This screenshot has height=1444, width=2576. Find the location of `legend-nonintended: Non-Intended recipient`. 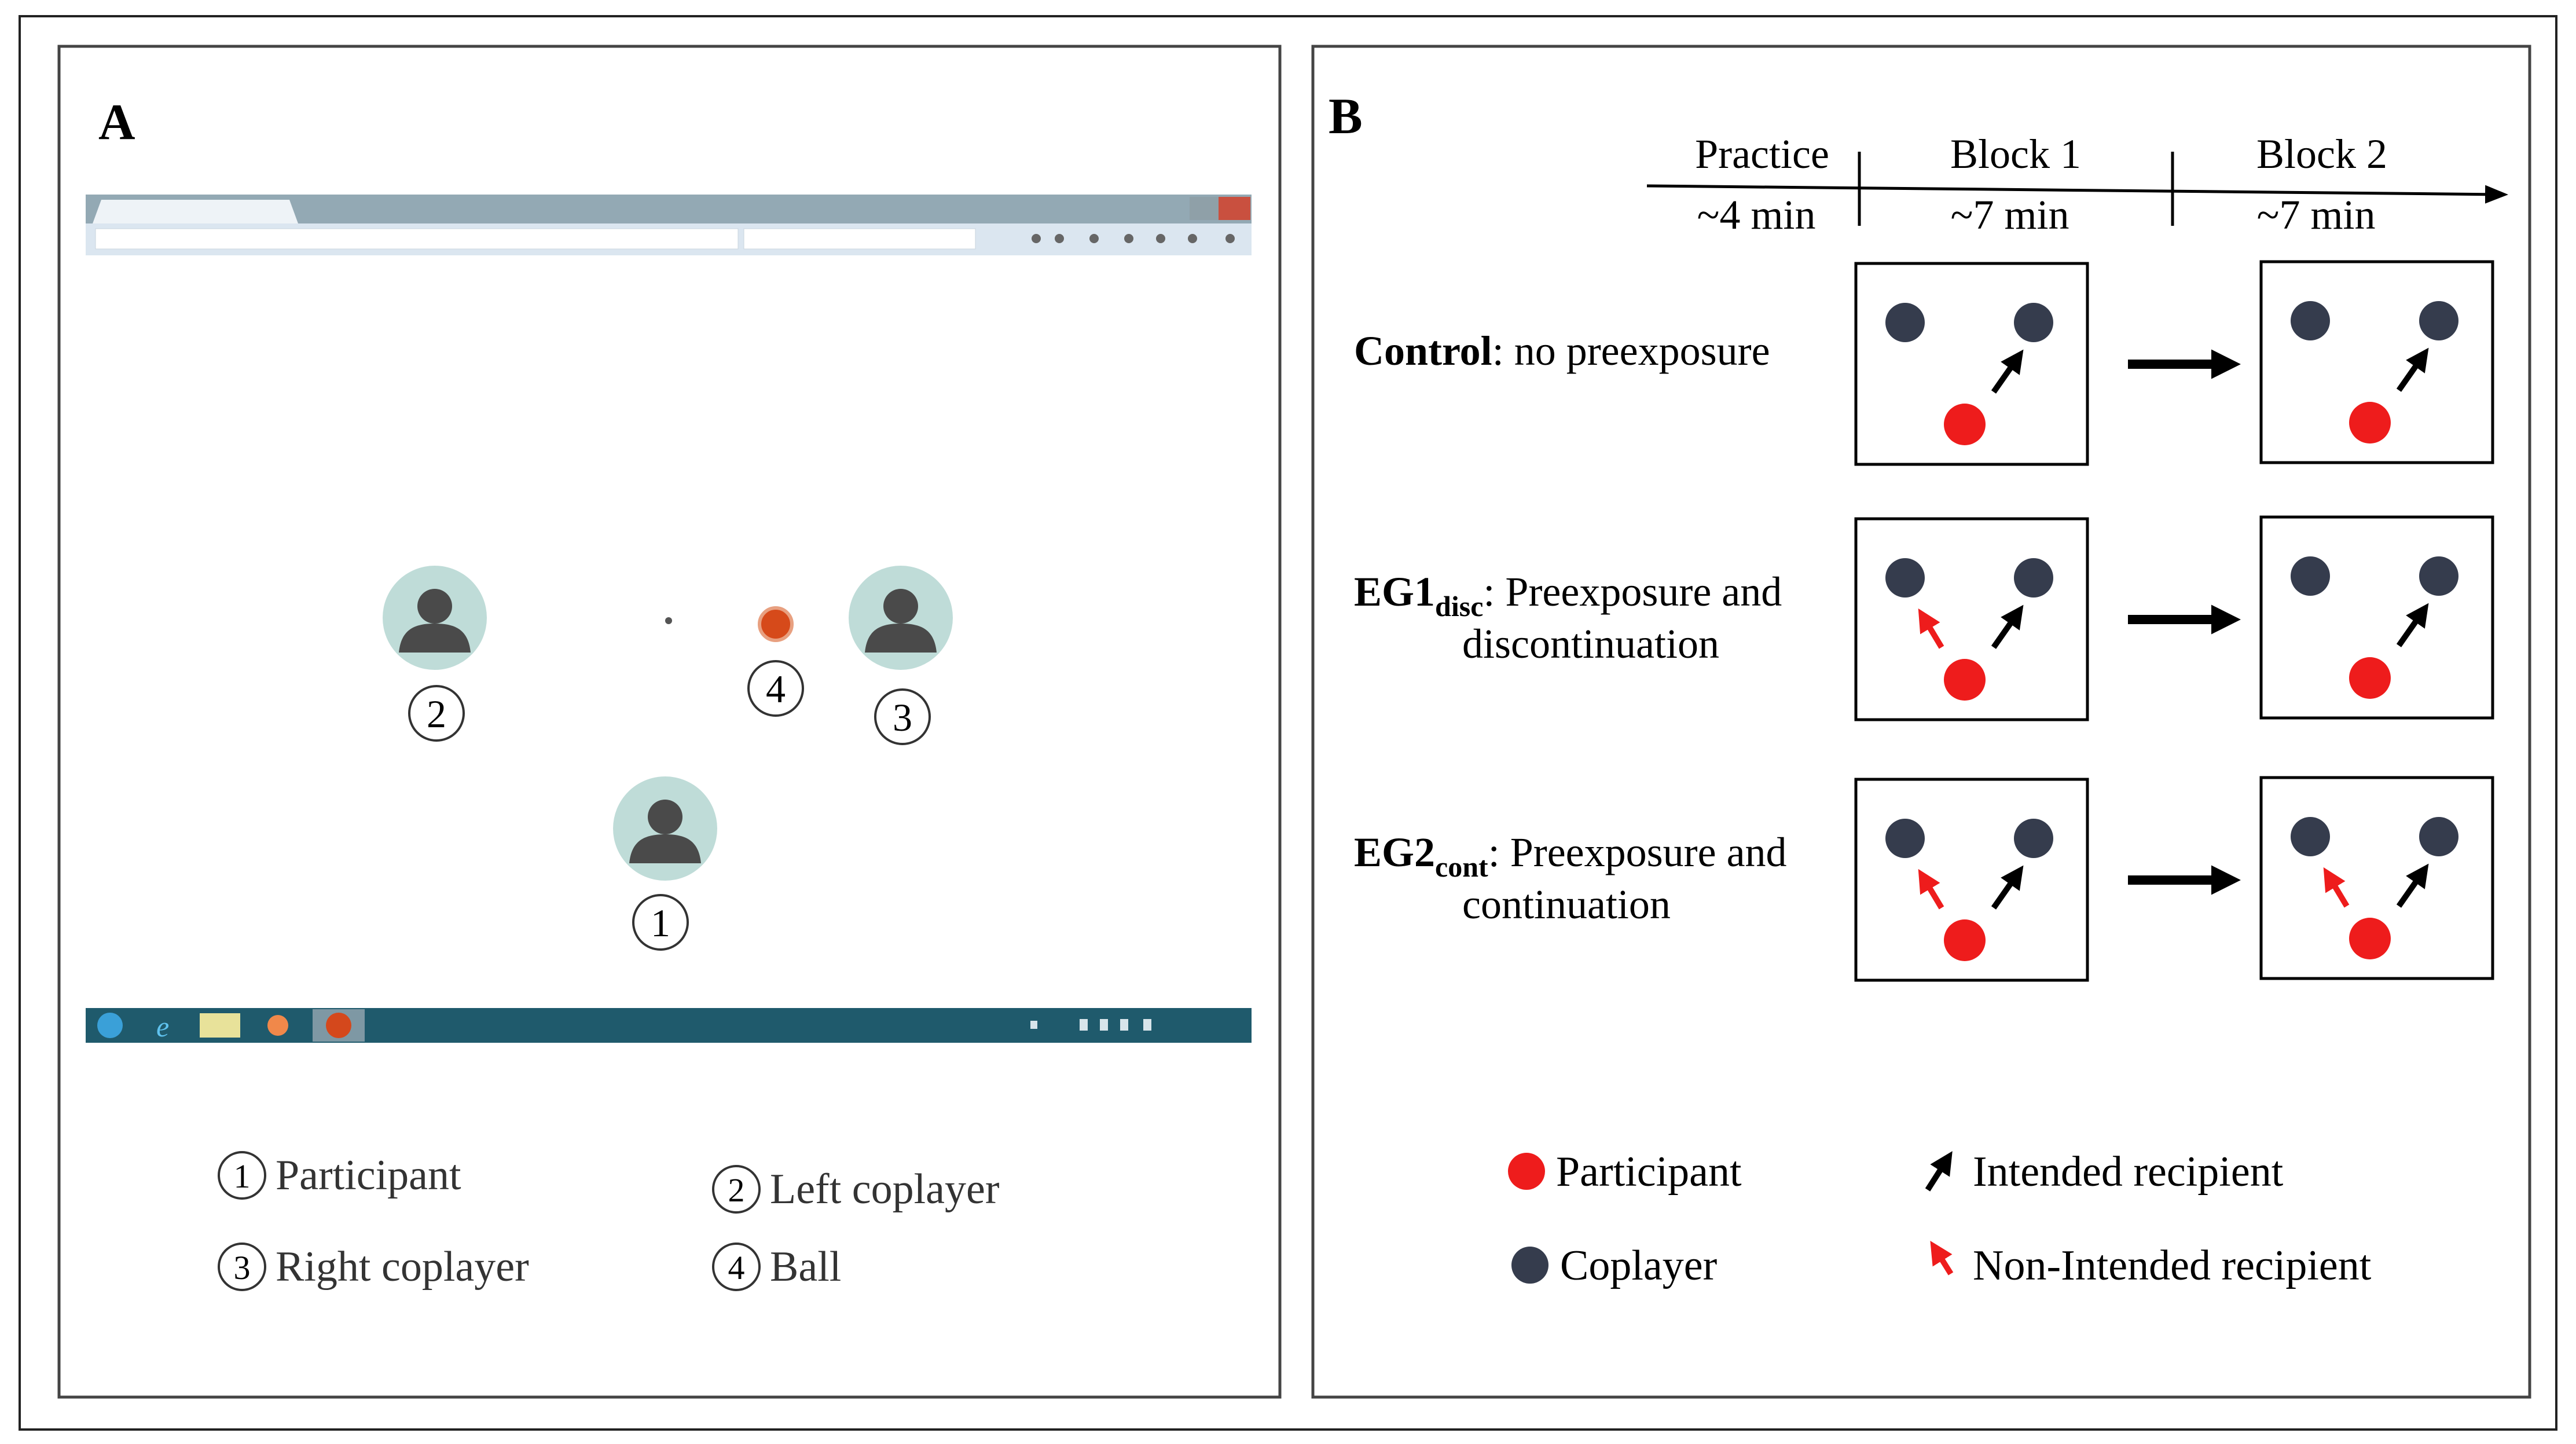

legend-nonintended: Non-Intended recipient is located at coordinates (2151, 1265).